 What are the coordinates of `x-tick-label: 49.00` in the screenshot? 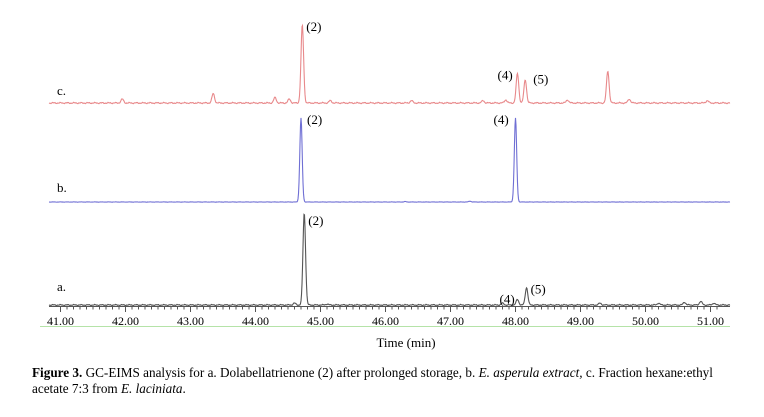 It's located at (580, 321).